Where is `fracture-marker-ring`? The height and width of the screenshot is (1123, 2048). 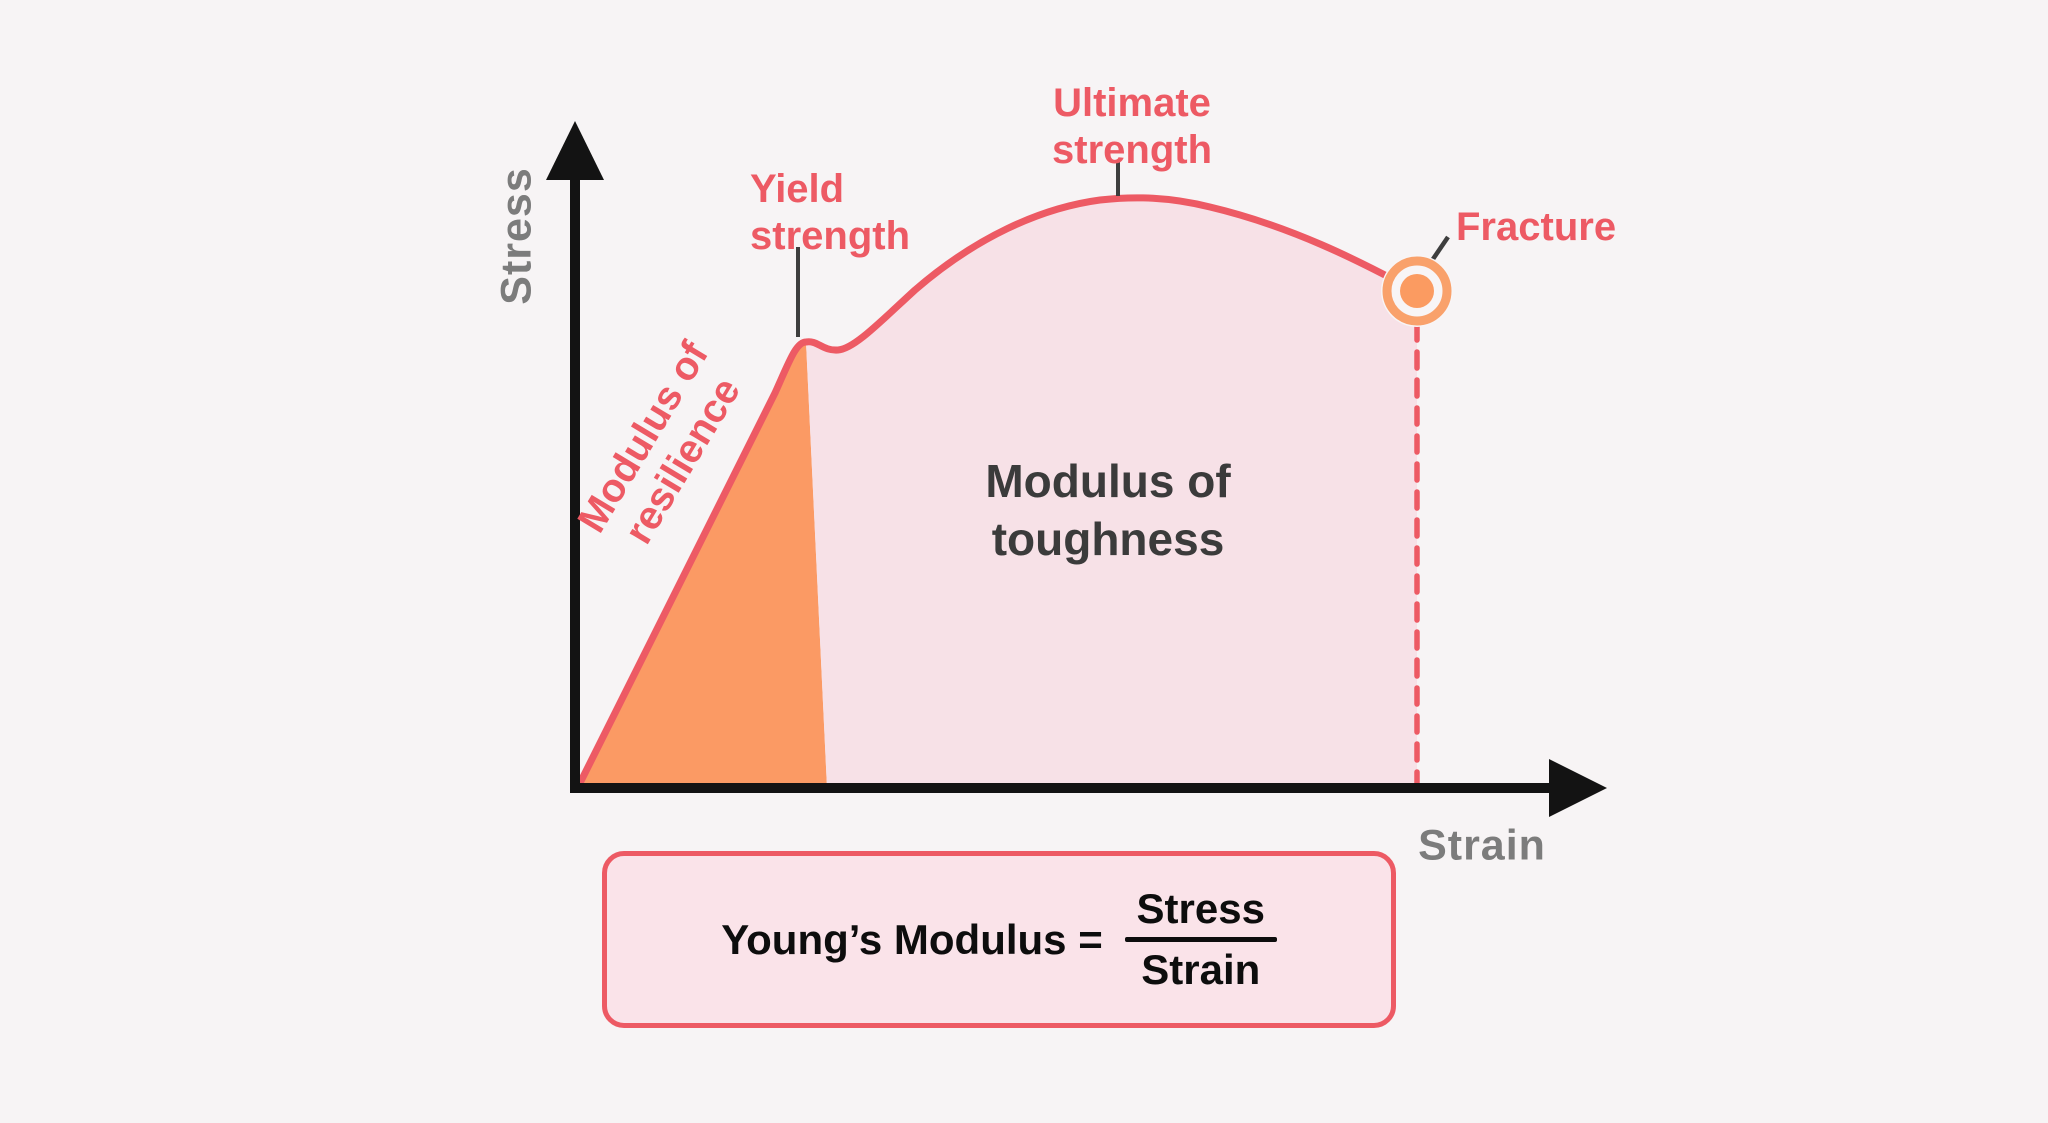 fracture-marker-ring is located at coordinates (1417, 291).